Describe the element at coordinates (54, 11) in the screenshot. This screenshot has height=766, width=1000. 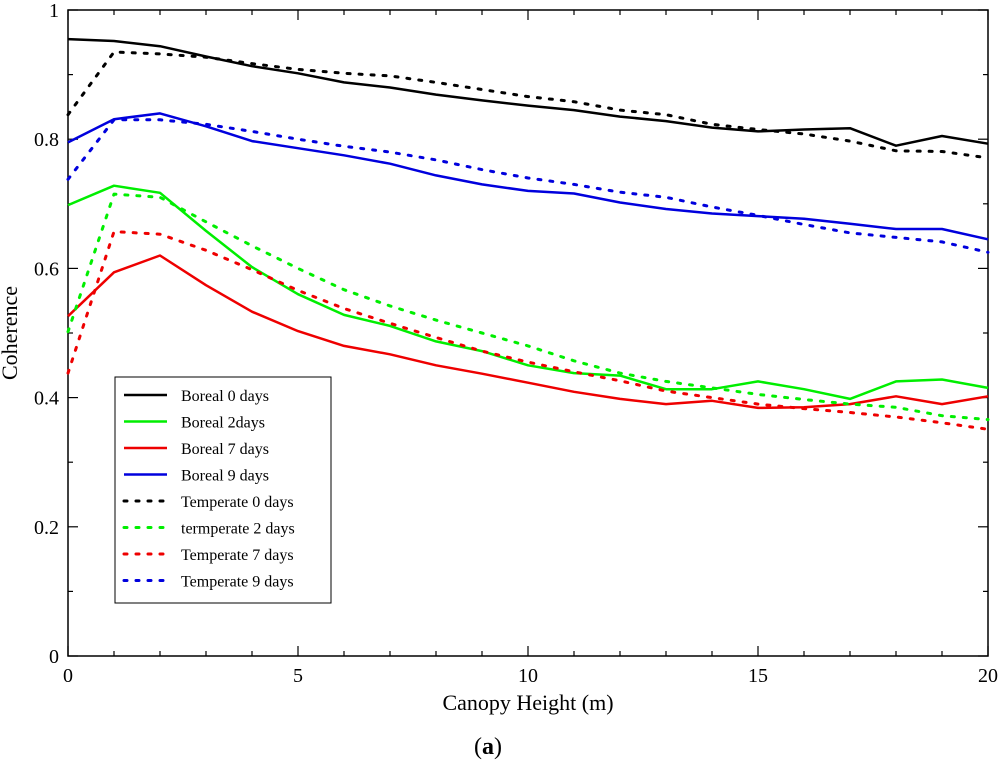
I see `y-tick-label: 1` at that location.